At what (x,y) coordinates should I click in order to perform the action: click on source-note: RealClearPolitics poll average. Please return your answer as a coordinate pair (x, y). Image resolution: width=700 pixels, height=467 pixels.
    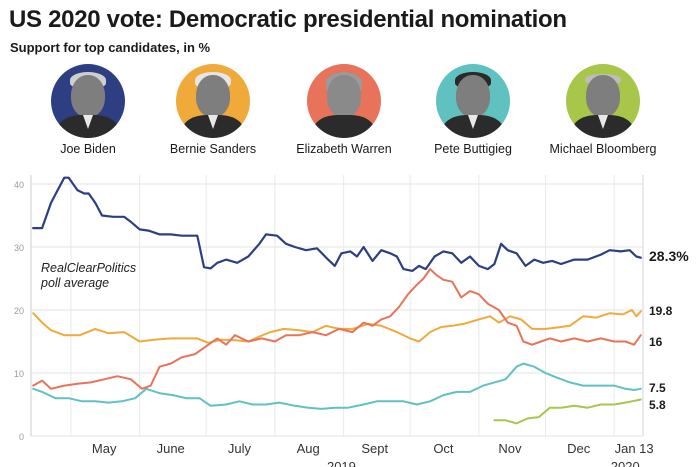
    Looking at the image, I should click on (88, 276).